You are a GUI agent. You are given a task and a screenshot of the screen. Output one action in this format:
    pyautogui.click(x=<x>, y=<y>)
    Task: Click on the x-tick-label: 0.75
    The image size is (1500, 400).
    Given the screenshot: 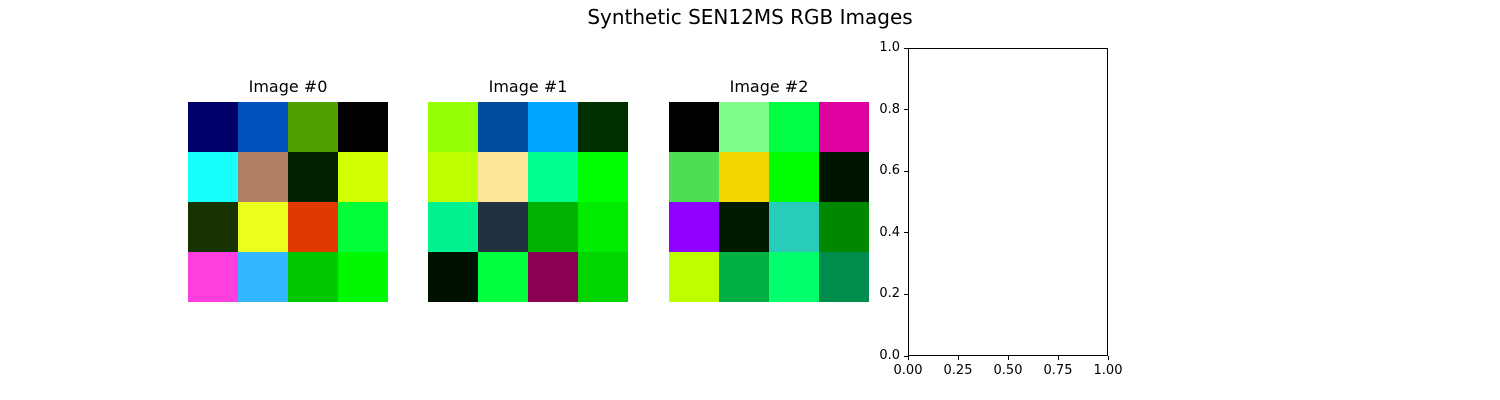 What is the action you would take?
    pyautogui.click(x=1058, y=370)
    